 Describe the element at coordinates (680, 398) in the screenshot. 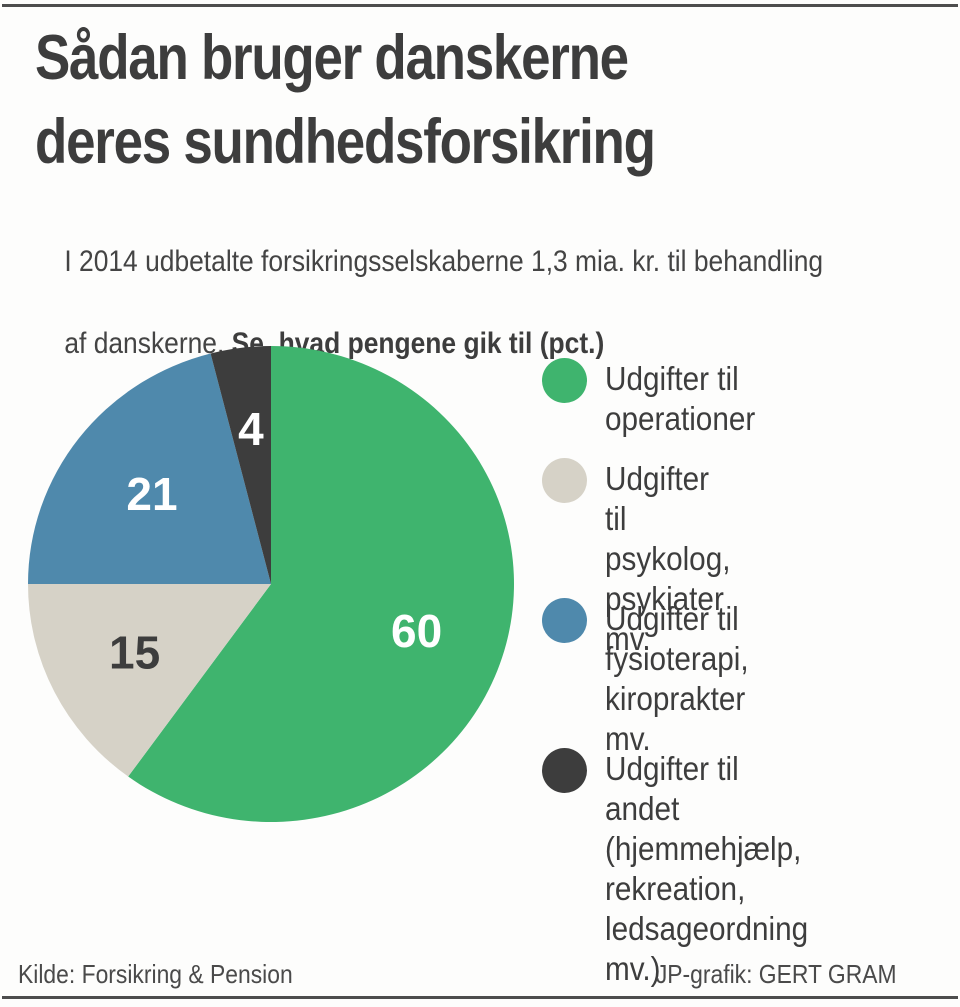

I see `legend-label-operationer: Udgifter til operationer` at that location.